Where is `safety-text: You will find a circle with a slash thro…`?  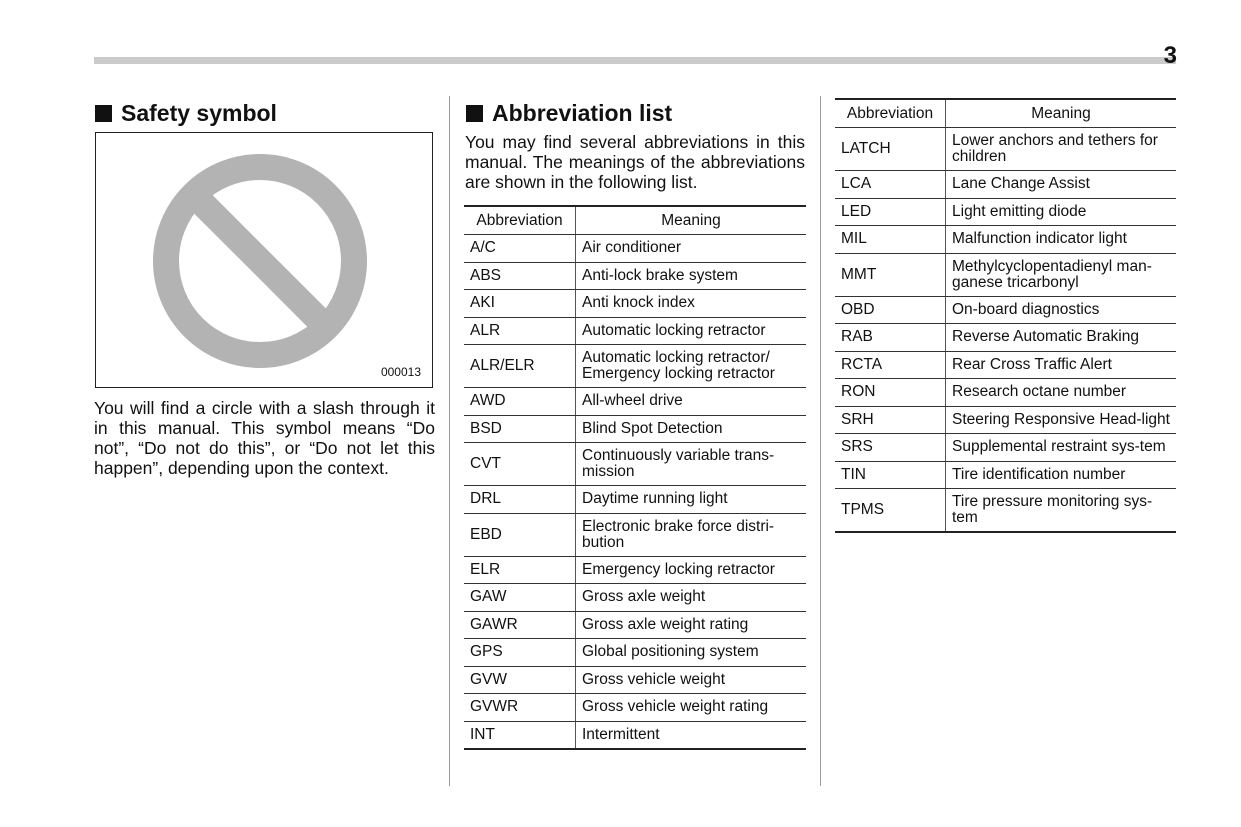 safety-text: You will find a circle with a slash thro… is located at coordinates (264, 438).